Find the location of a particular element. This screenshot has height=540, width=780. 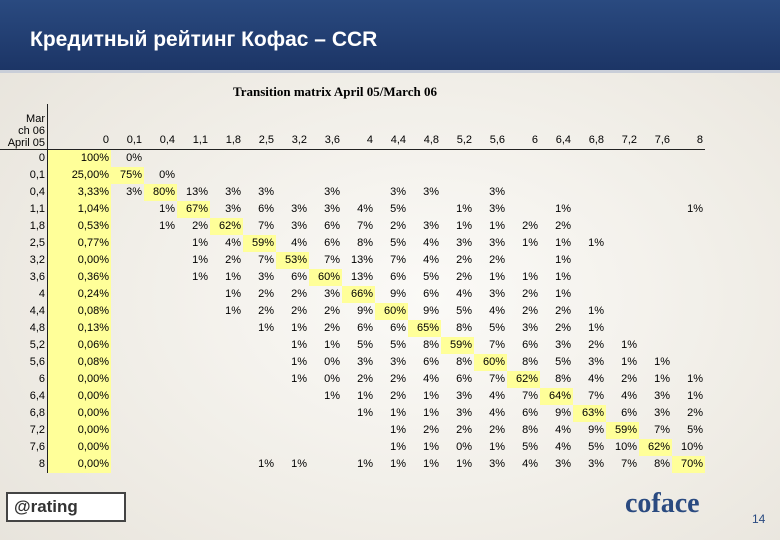

slide-title: Кредитный рейтинг Кофас – CCR is located at coordinates (204, 39).